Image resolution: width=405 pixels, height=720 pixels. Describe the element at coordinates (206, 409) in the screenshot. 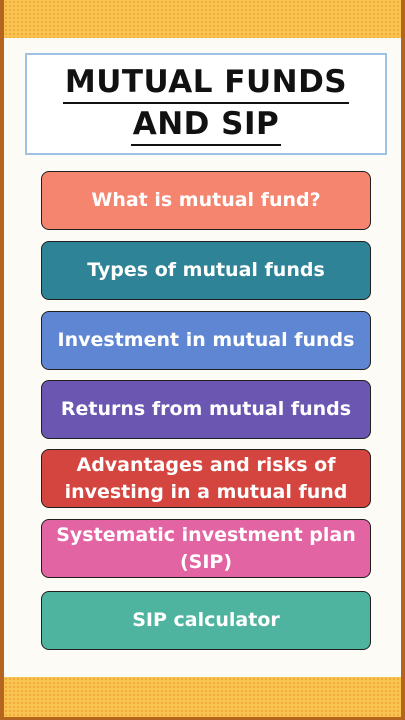

I see `returns-from-mutual-funds-button: Returns from mutual funds` at that location.